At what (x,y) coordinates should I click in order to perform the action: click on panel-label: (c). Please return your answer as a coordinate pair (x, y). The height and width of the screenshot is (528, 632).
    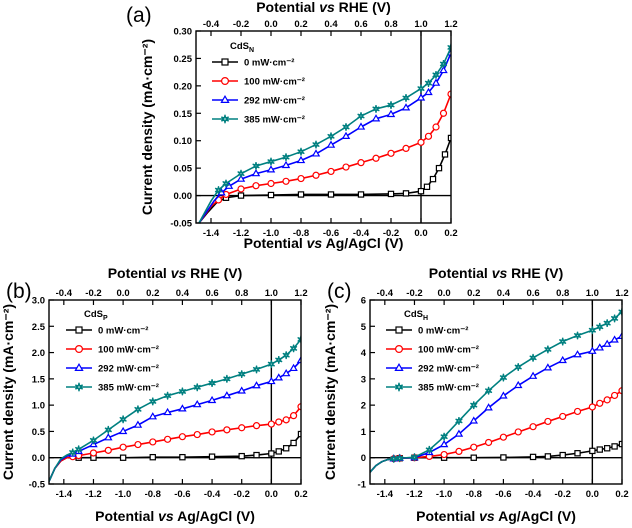
    Looking at the image, I should click on (339, 291).